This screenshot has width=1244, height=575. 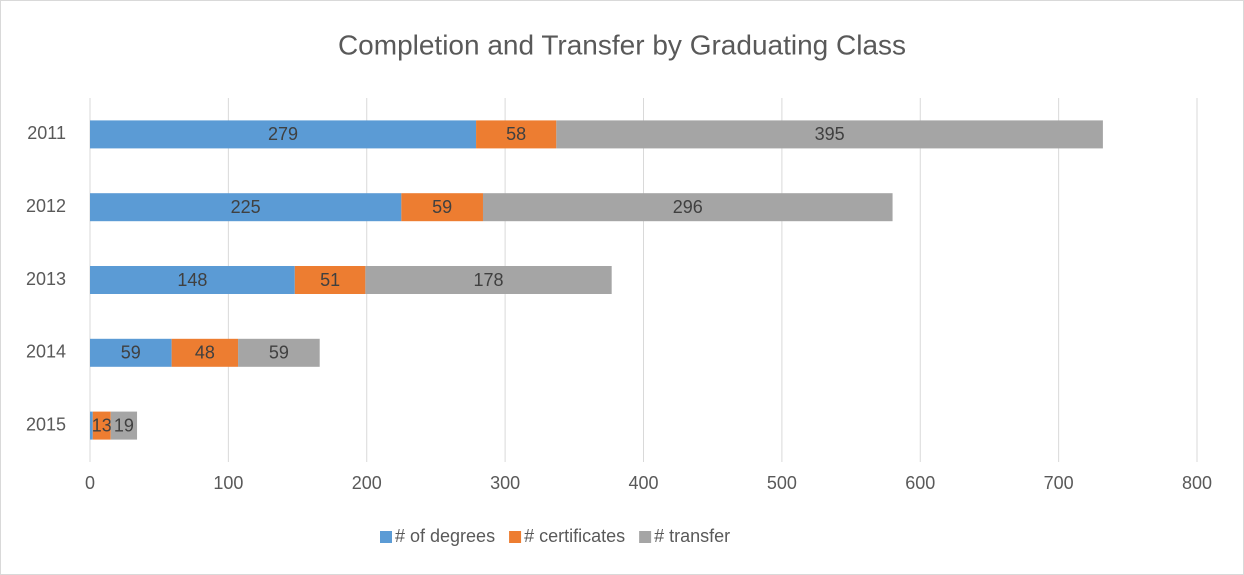 I want to click on data-label: 13, so click(x=102, y=425).